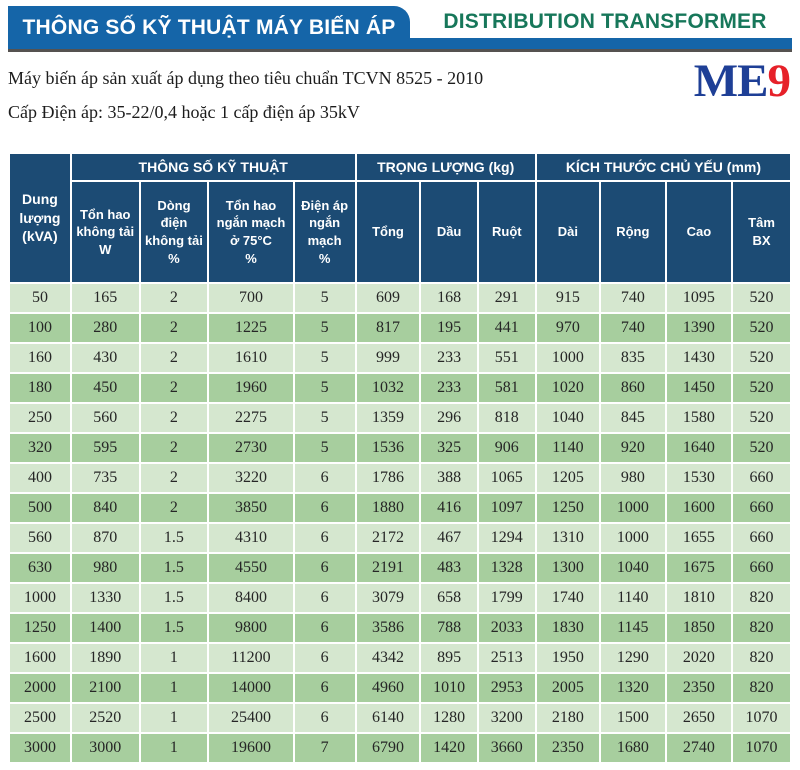  I want to click on table-row-250kva: 250 560 2 2275 5 1359 296 818 1040 845 1580 520, so click(400, 418).